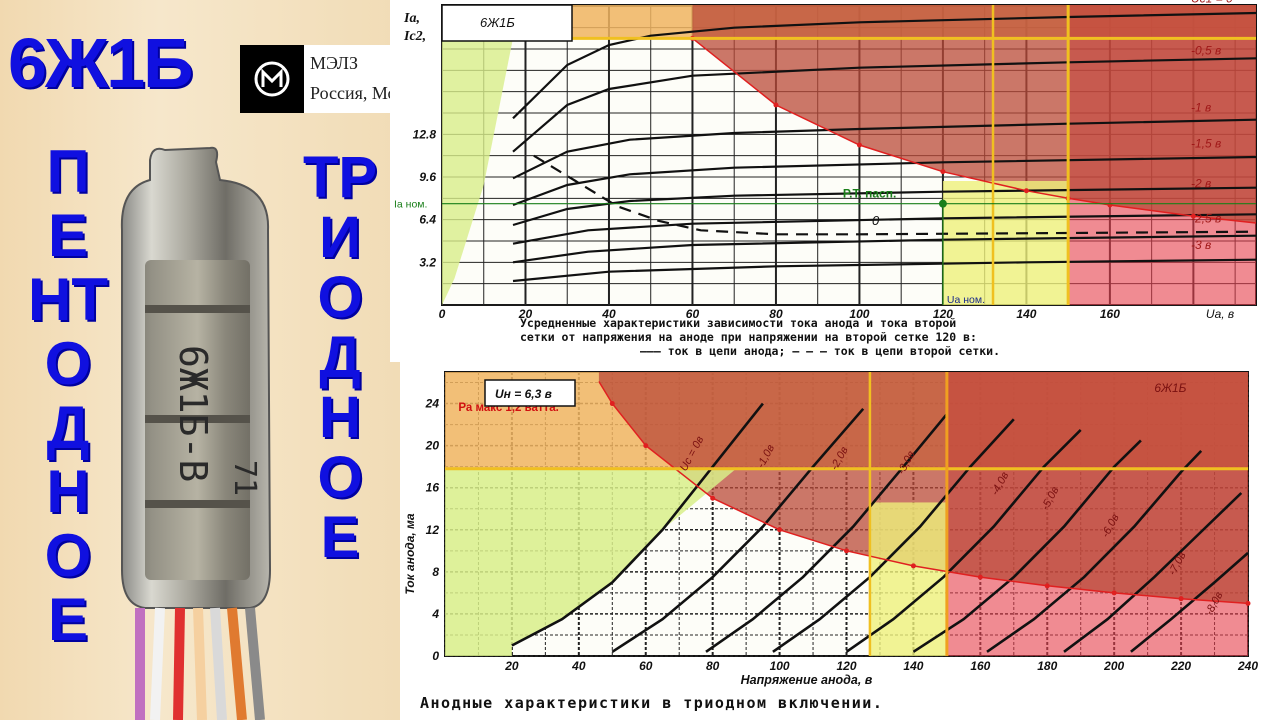 The width and height of the screenshot is (1280, 720). Describe the element at coordinates (530, 393) in the screenshot. I see `heater-label-box` at that location.